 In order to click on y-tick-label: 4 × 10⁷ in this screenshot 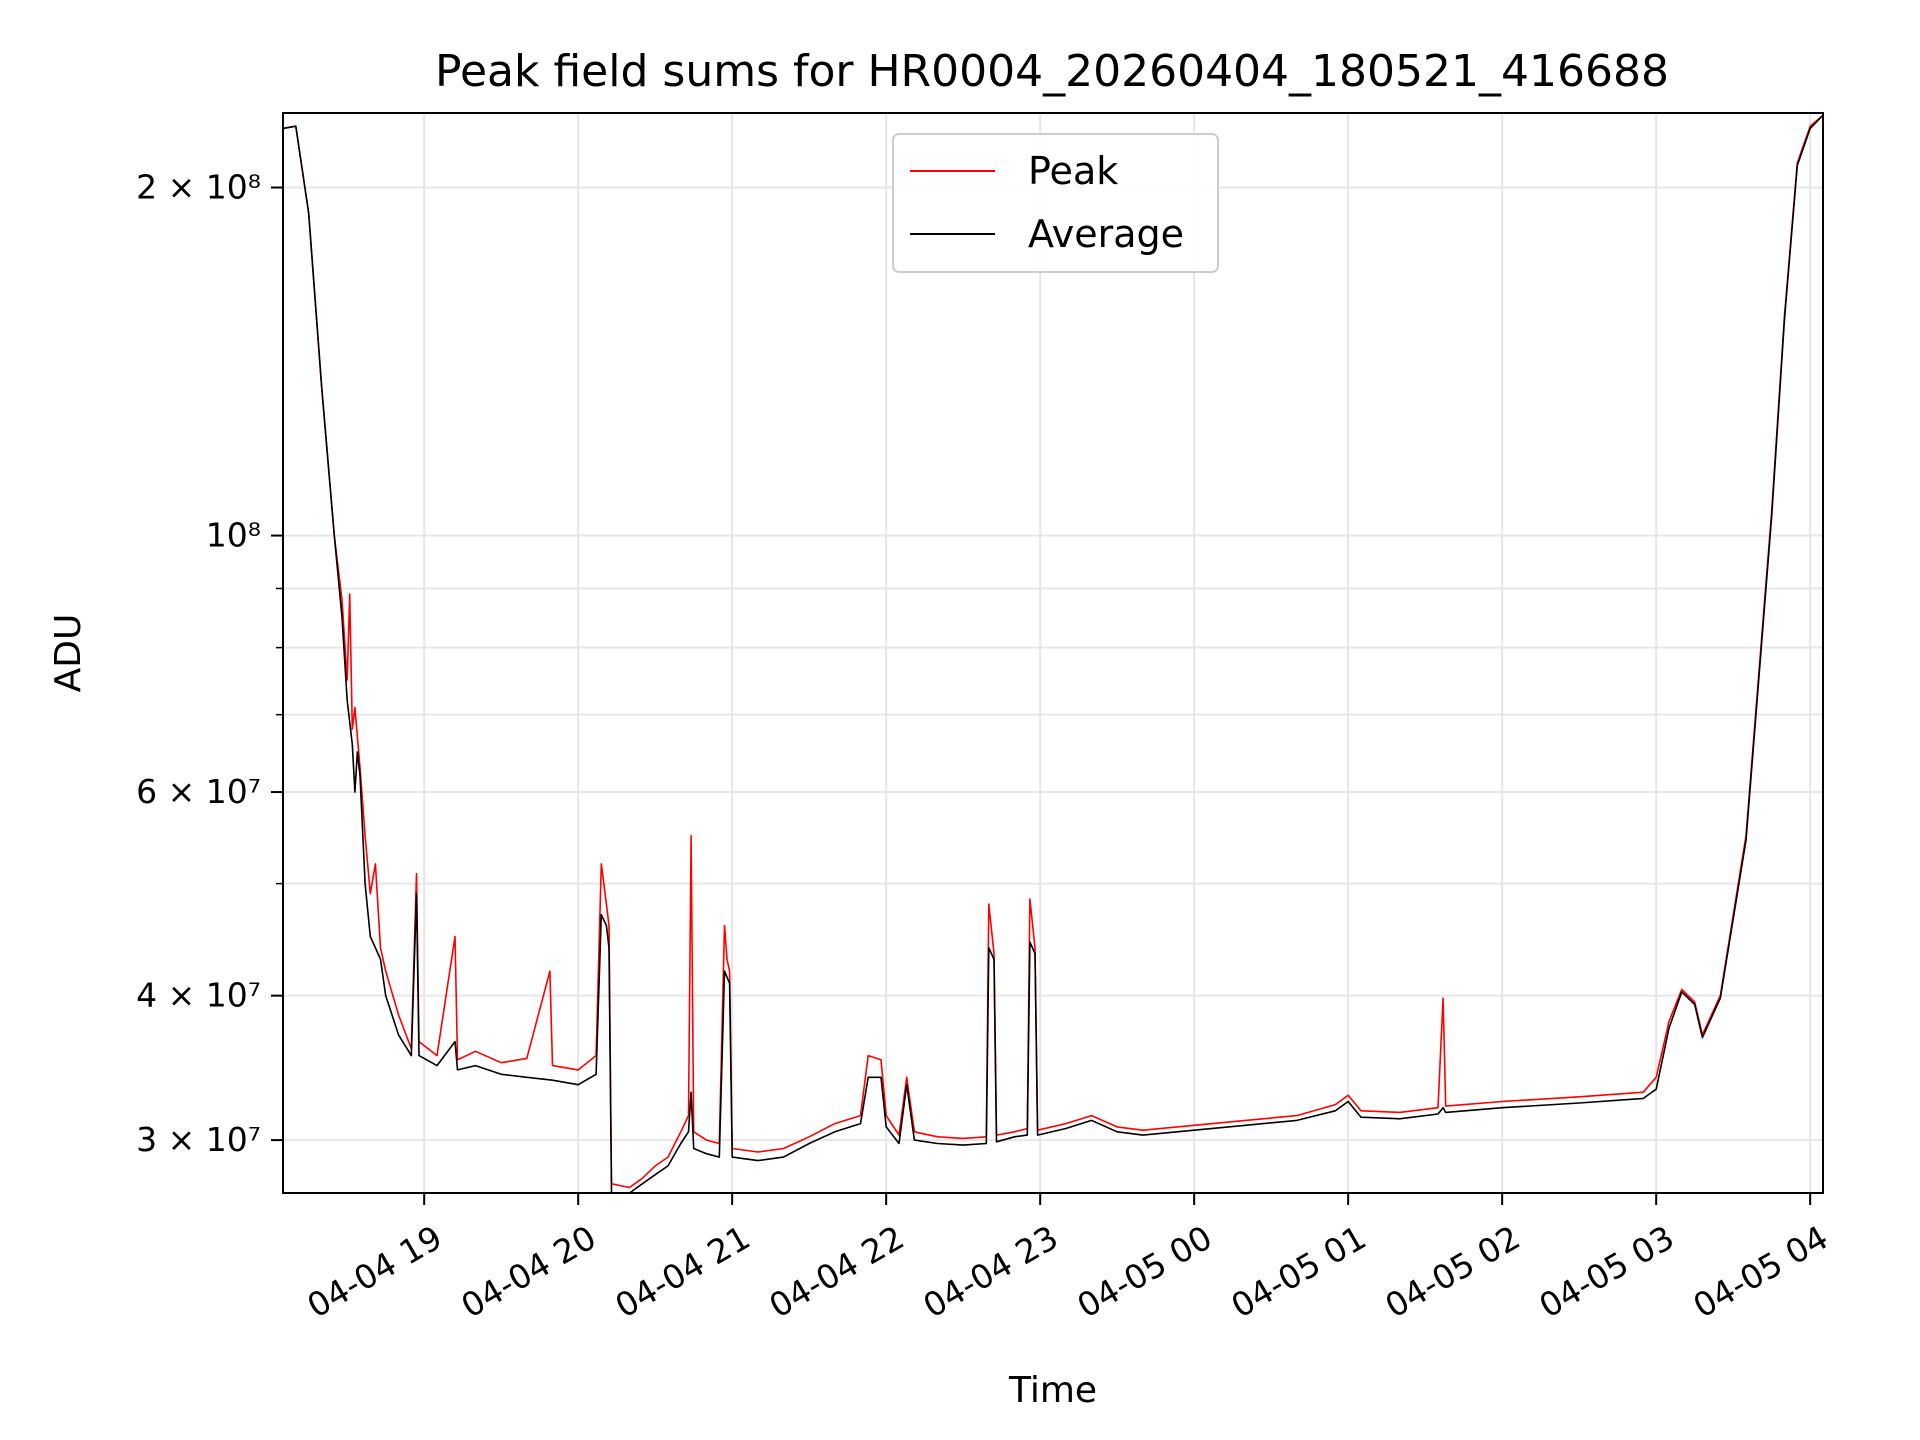, I will do `click(198, 995)`.